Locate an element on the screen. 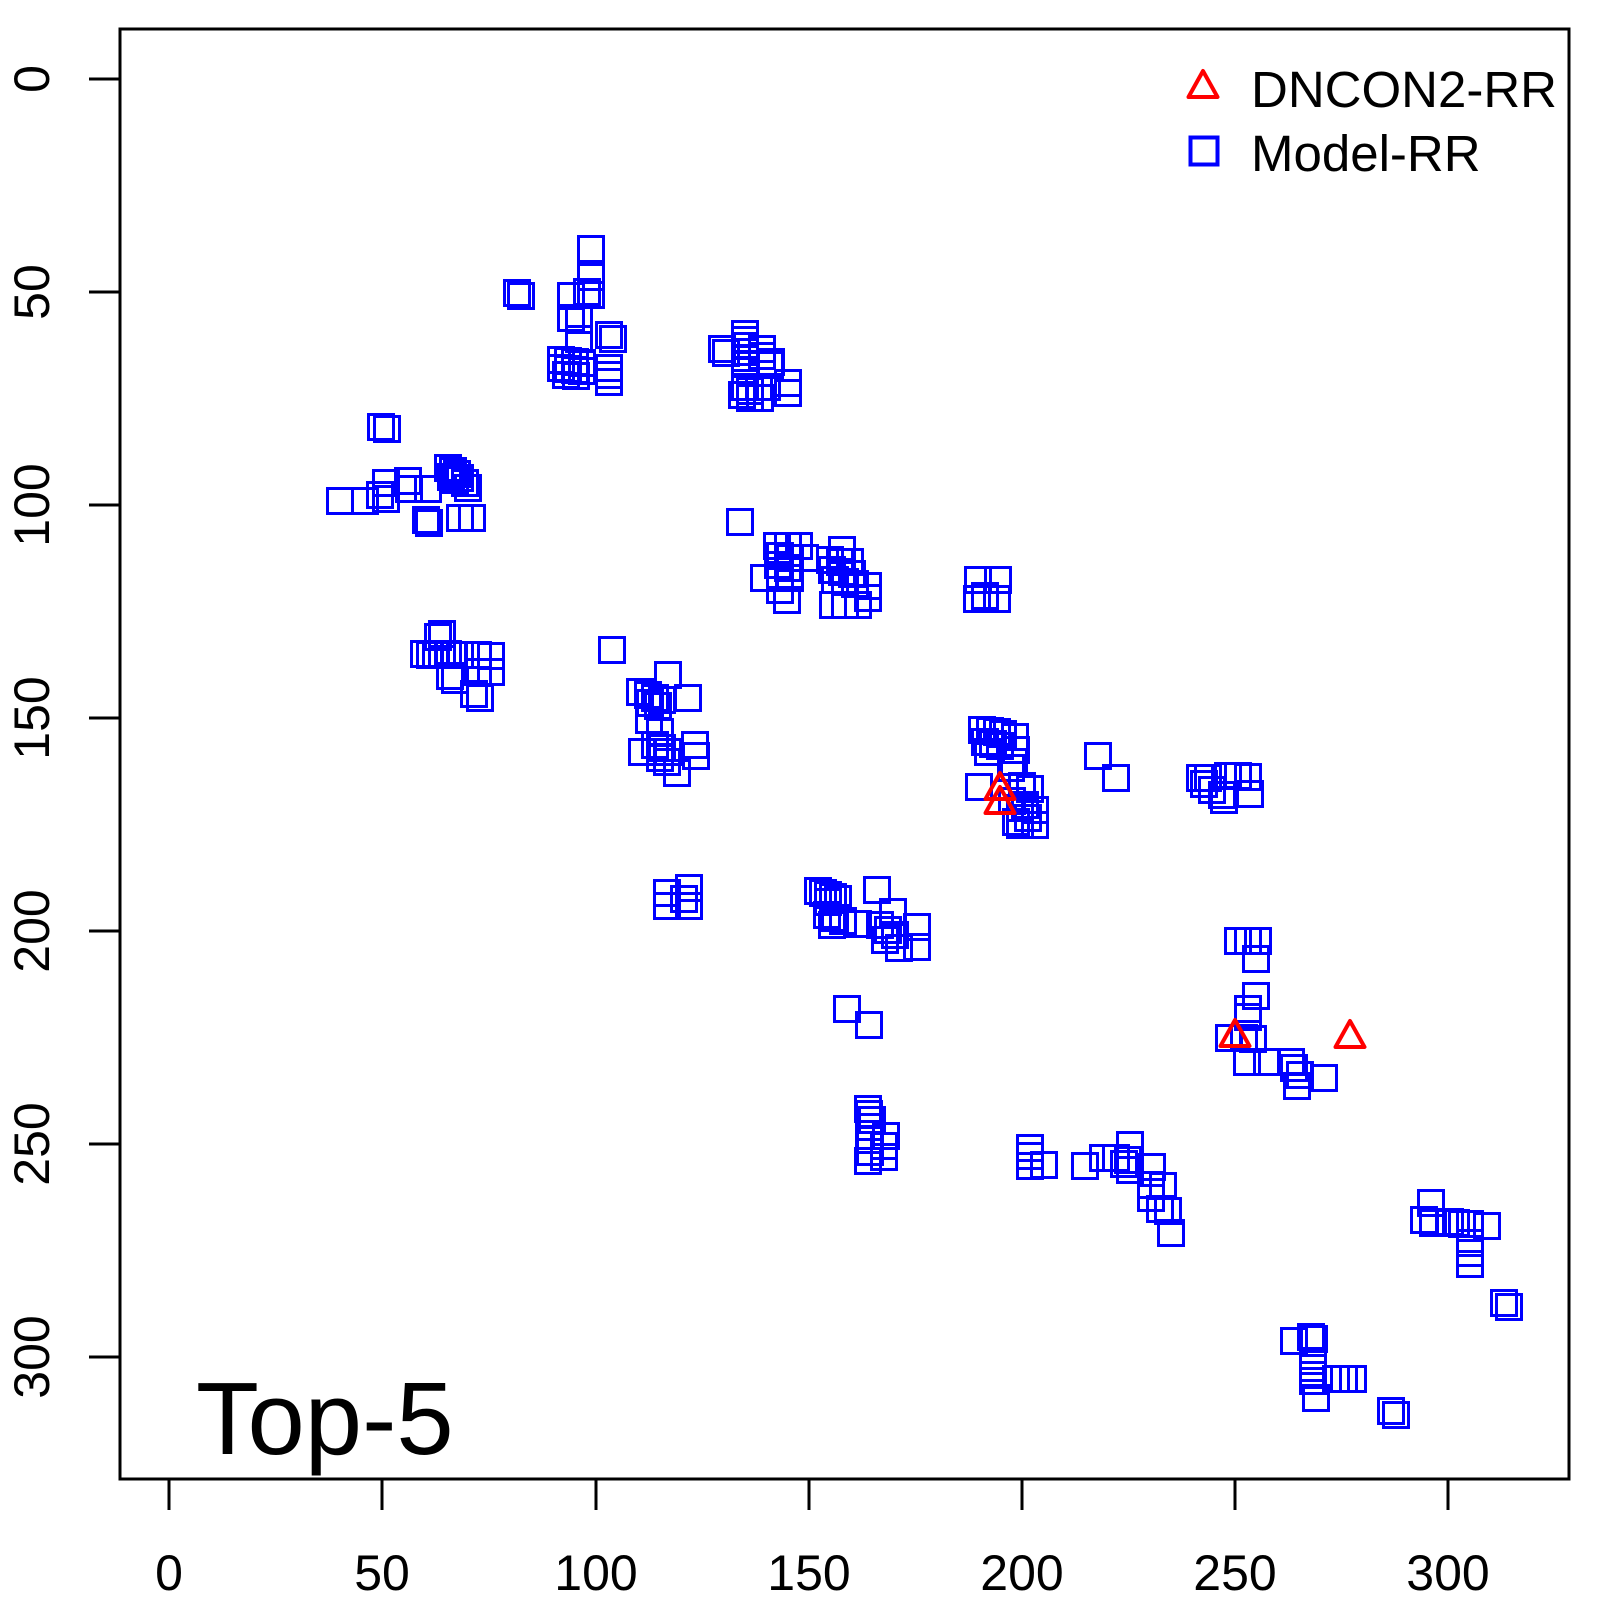 The image size is (1600, 1600). svg-text: Top-5 is located at coordinates (325, 1418).